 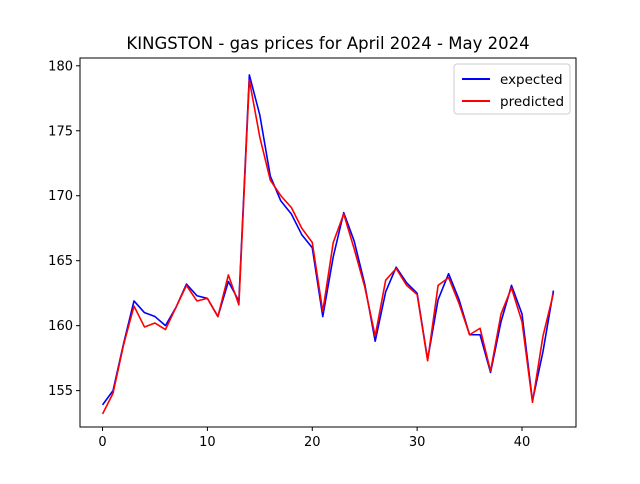 What do you see at coordinates (60, 131) in the screenshot?
I see `y-tick-label: 175` at bounding box center [60, 131].